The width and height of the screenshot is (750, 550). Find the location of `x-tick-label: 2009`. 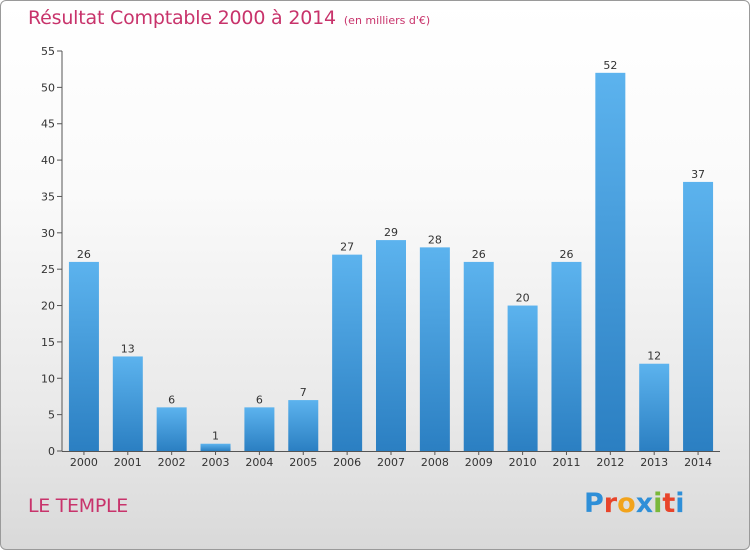

x-tick-label: 2009 is located at coordinates (479, 462).